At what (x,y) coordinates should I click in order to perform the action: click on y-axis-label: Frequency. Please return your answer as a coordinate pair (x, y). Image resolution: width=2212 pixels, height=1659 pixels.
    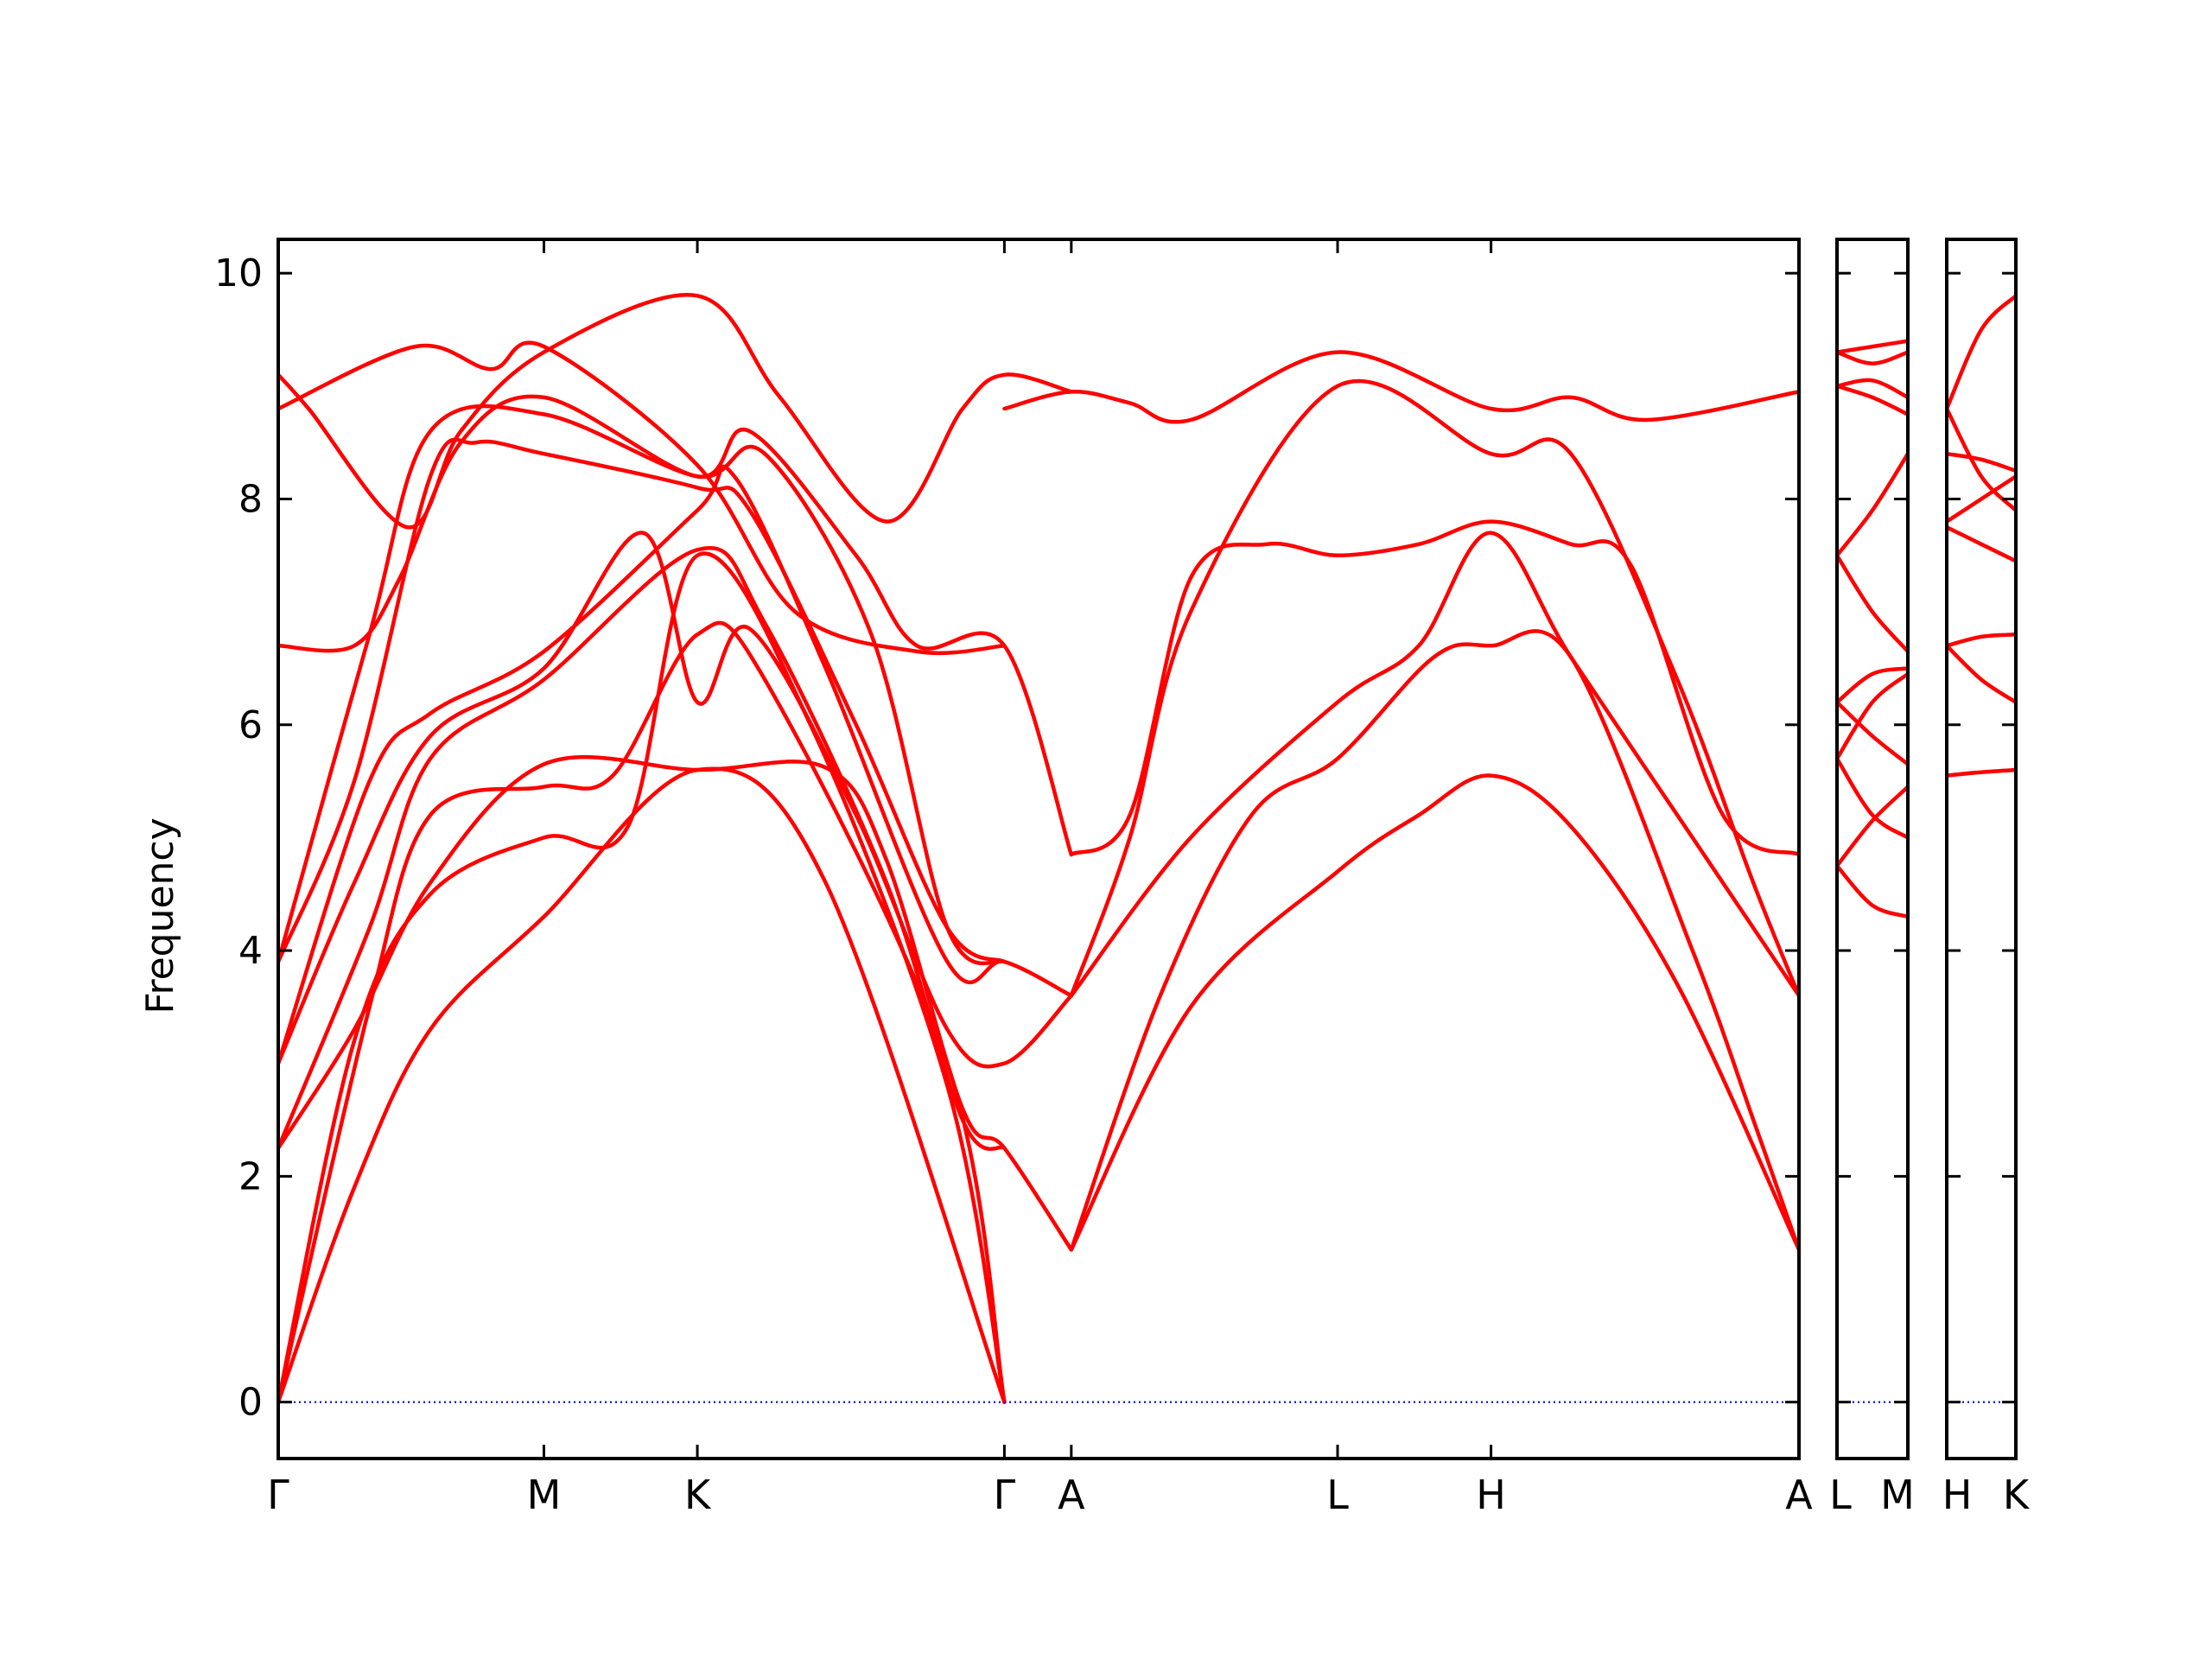
    Looking at the image, I should click on (160, 915).